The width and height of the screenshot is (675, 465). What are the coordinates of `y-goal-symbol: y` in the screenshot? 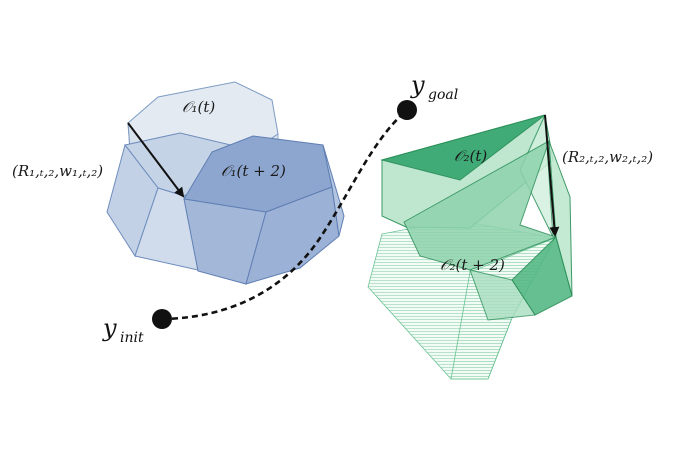 It's located at (417, 85).